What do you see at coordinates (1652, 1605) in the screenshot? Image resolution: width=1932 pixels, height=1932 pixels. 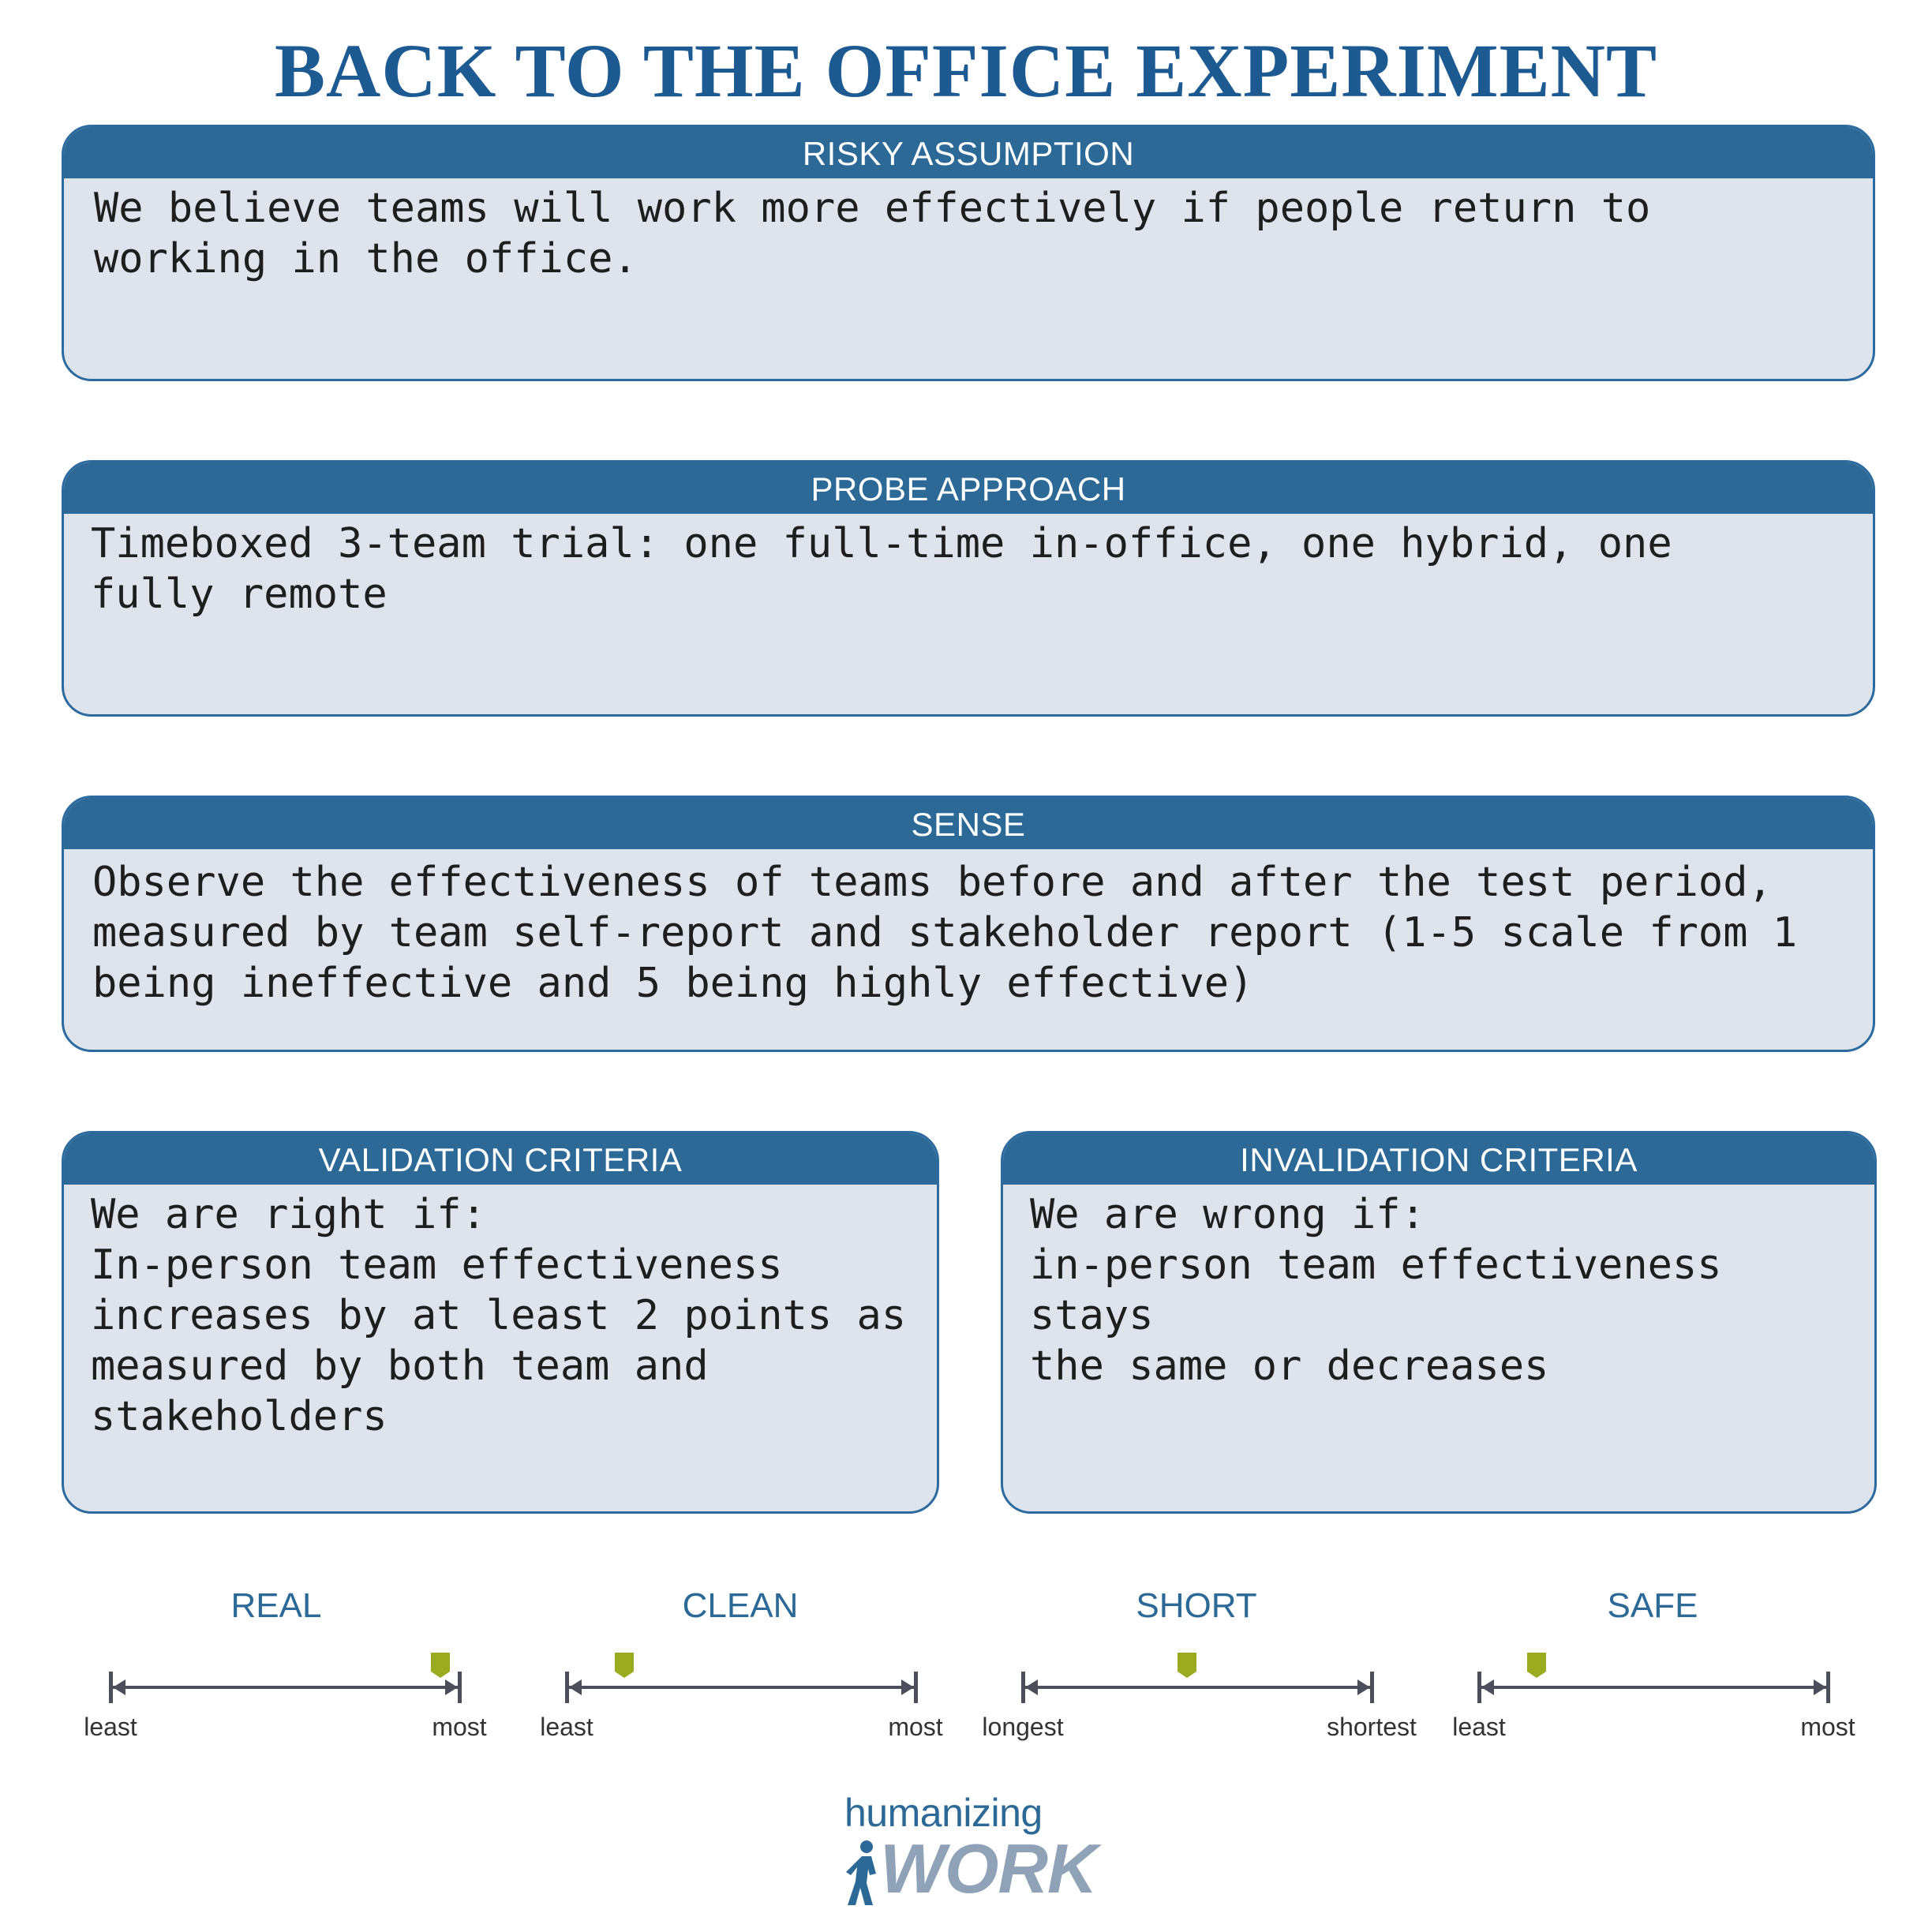 I see `scale-title: SAFE` at bounding box center [1652, 1605].